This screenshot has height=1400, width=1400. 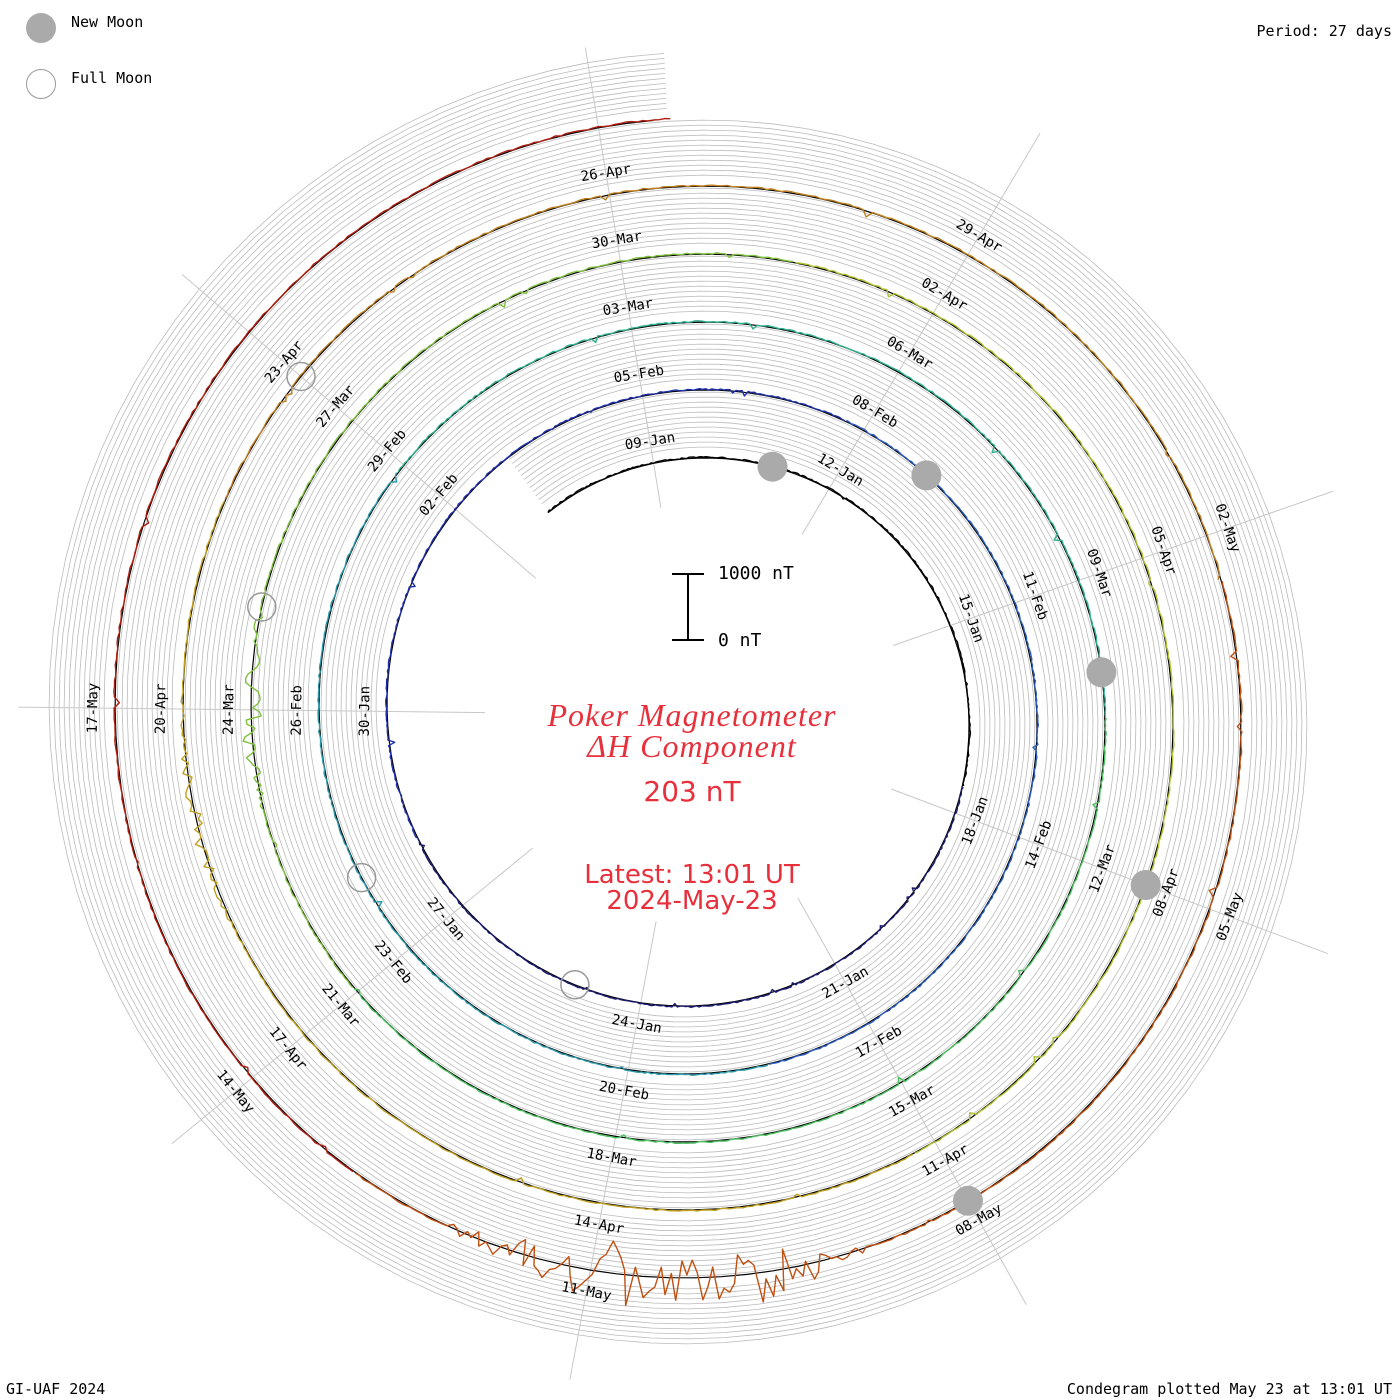 I want to click on date-label: 20-Apr, so click(x=161, y=708).